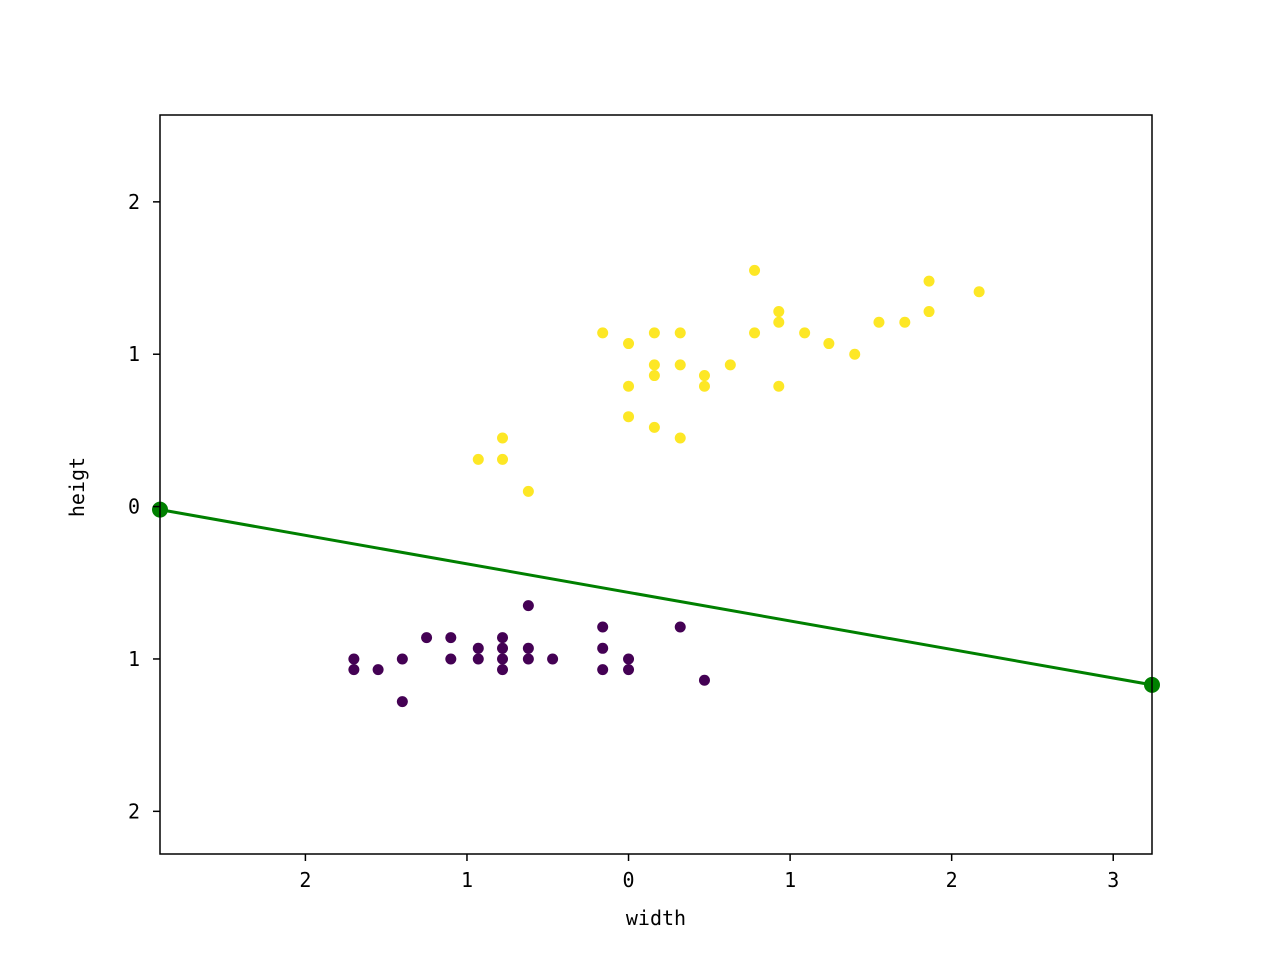  What do you see at coordinates (77, 487) in the screenshot?
I see `y-axis-label: heigt` at bounding box center [77, 487].